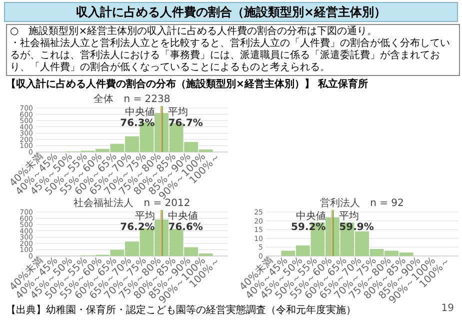  Describe the element at coordinates (447, 308) in the screenshot. I see `text: 19` at that location.